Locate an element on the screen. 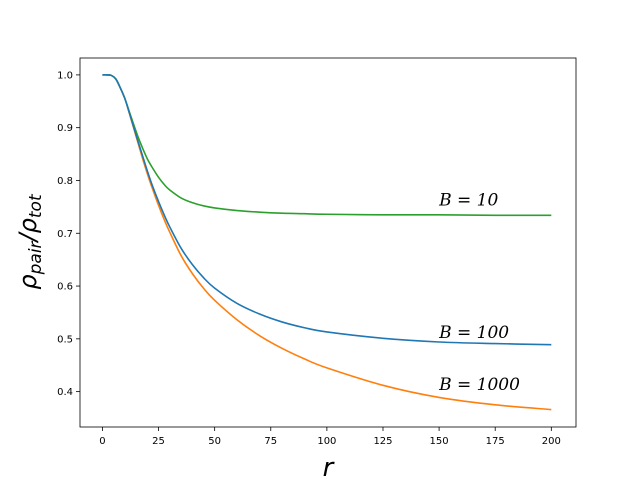 The height and width of the screenshot is (480, 640). annotations: B = 10 B = 100 B = 1000 is located at coordinates (479, 292).